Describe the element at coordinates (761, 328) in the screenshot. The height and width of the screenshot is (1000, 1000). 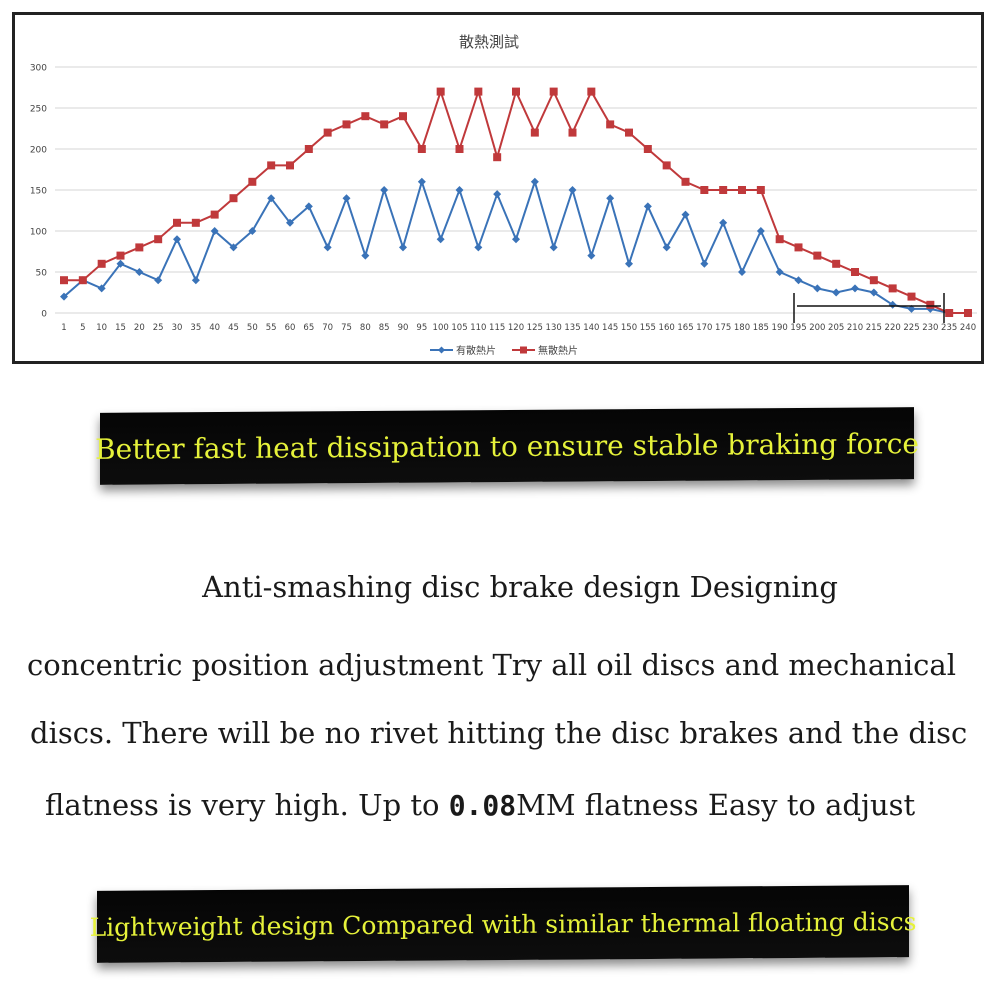
I see `x-tick-label: 185` at that location.